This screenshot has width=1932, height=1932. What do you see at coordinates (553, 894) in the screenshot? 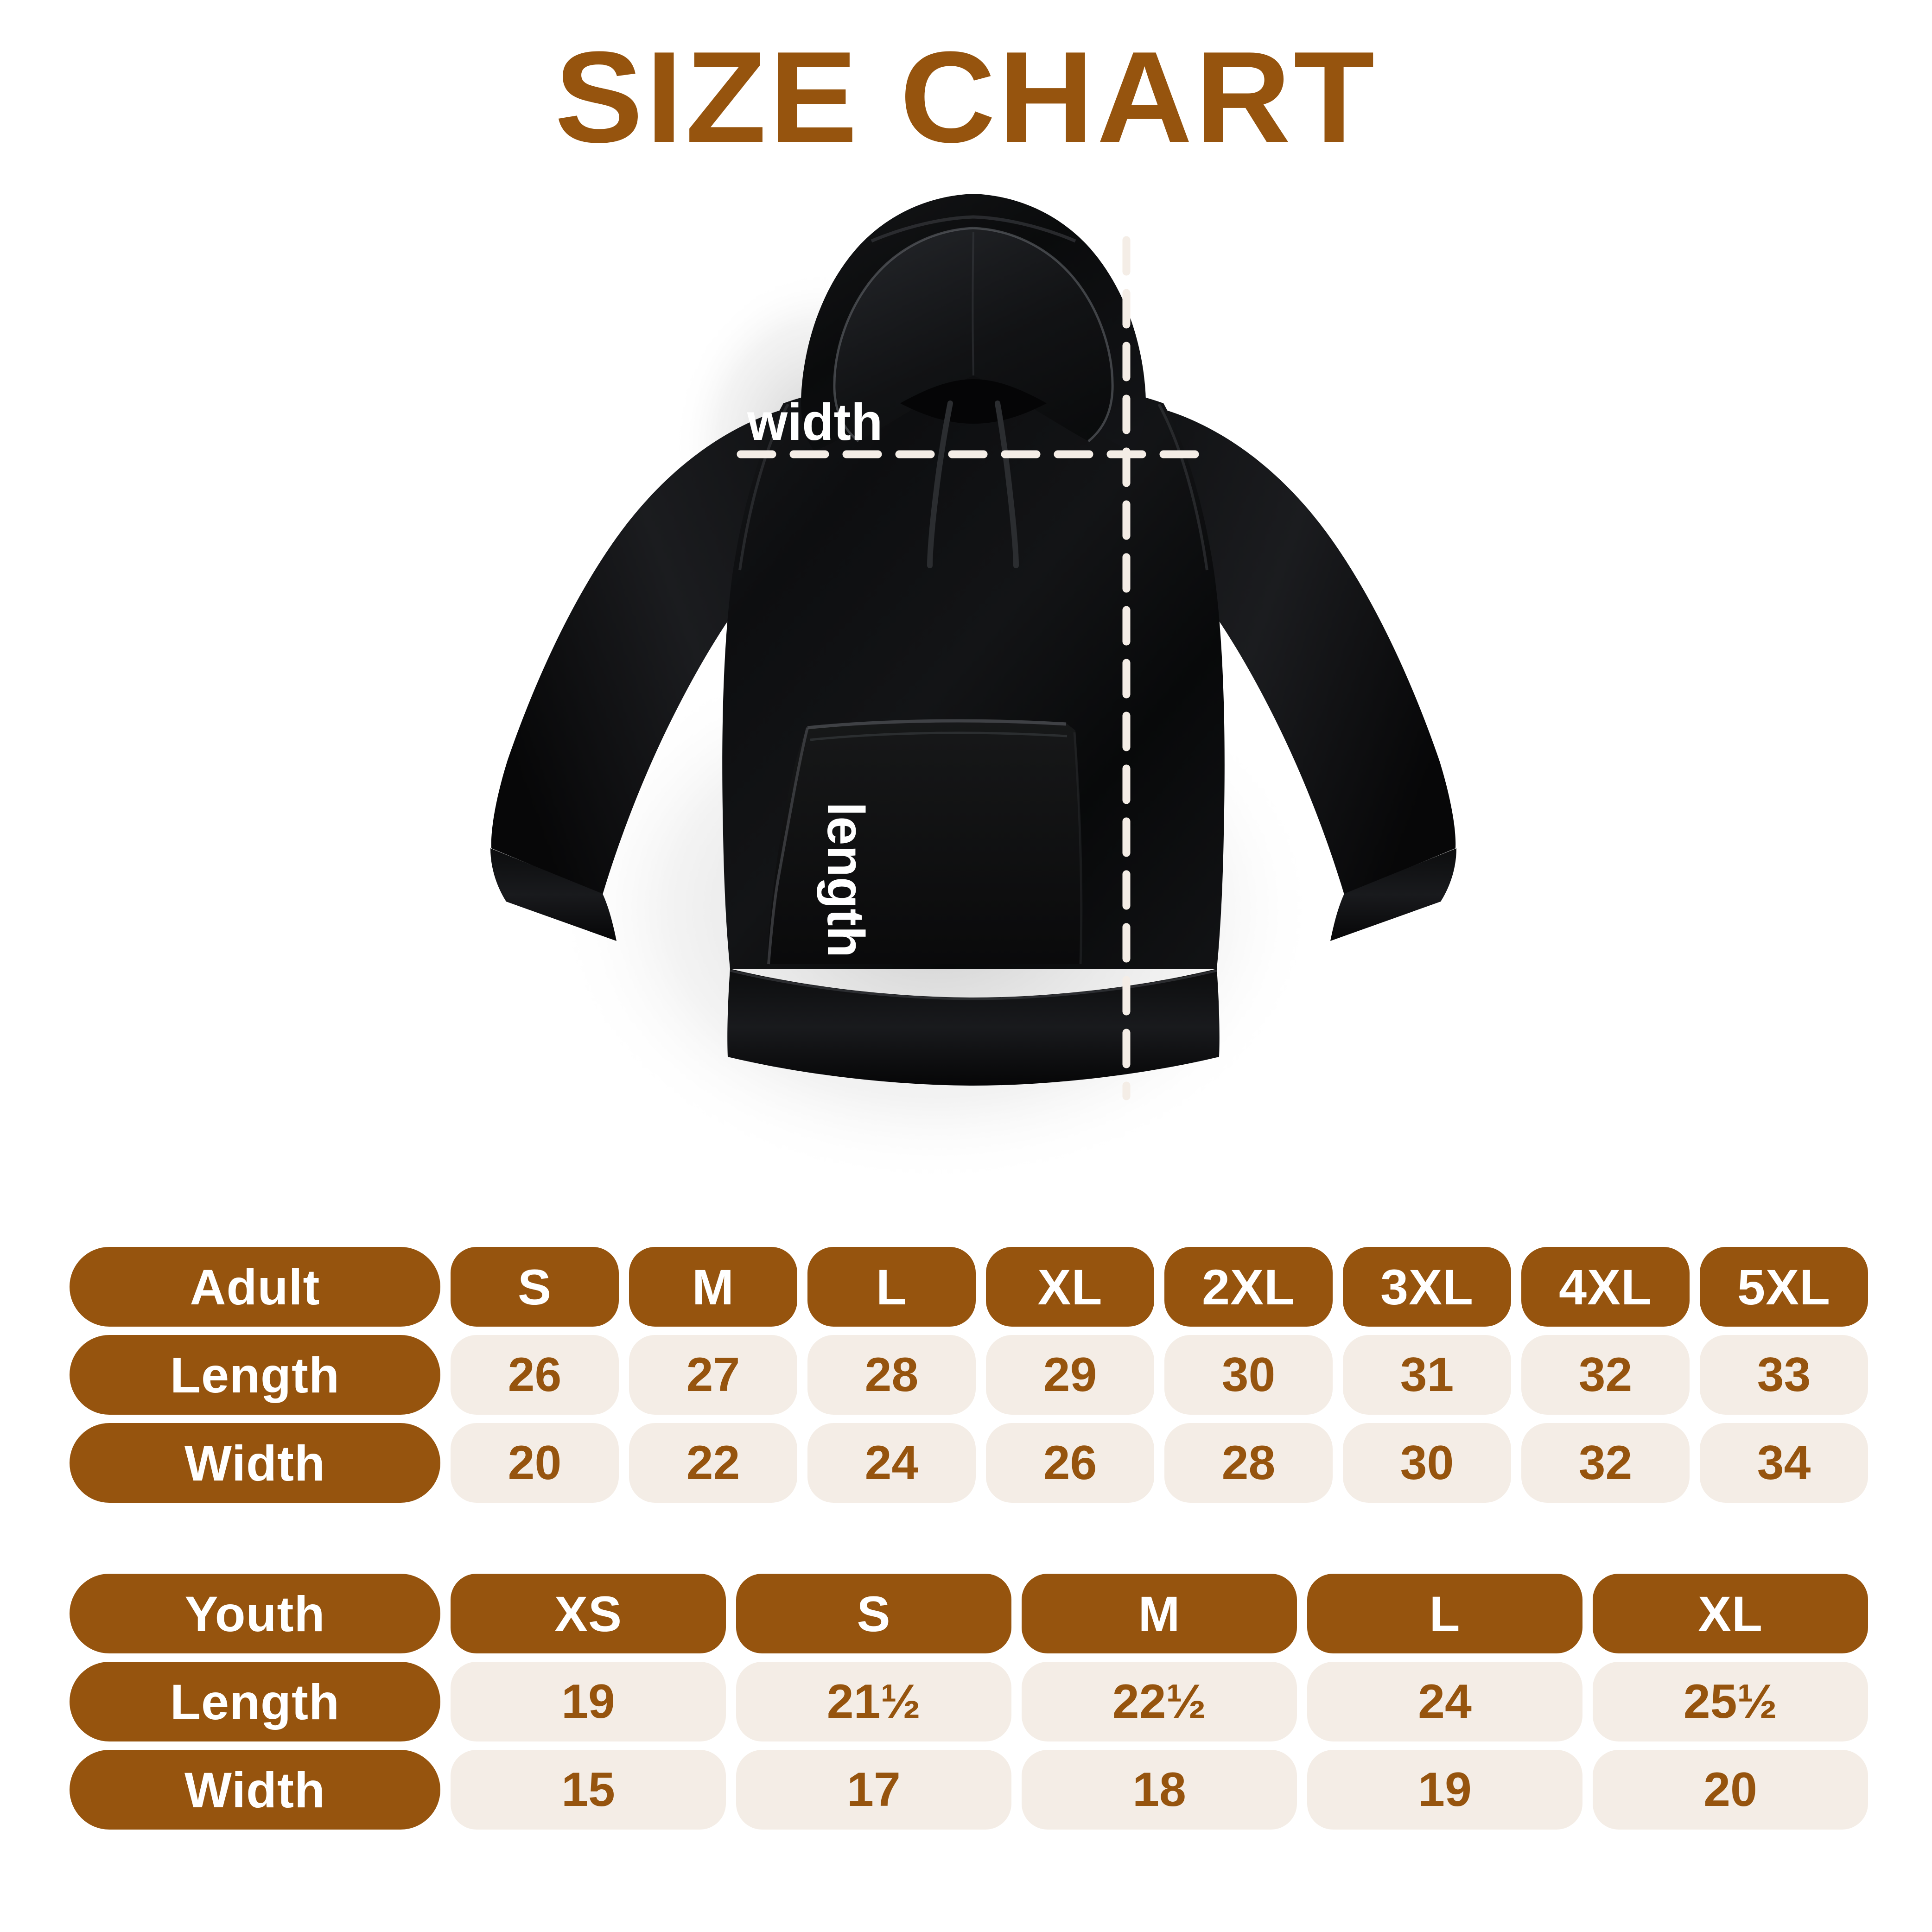
I see `left-cuff` at bounding box center [553, 894].